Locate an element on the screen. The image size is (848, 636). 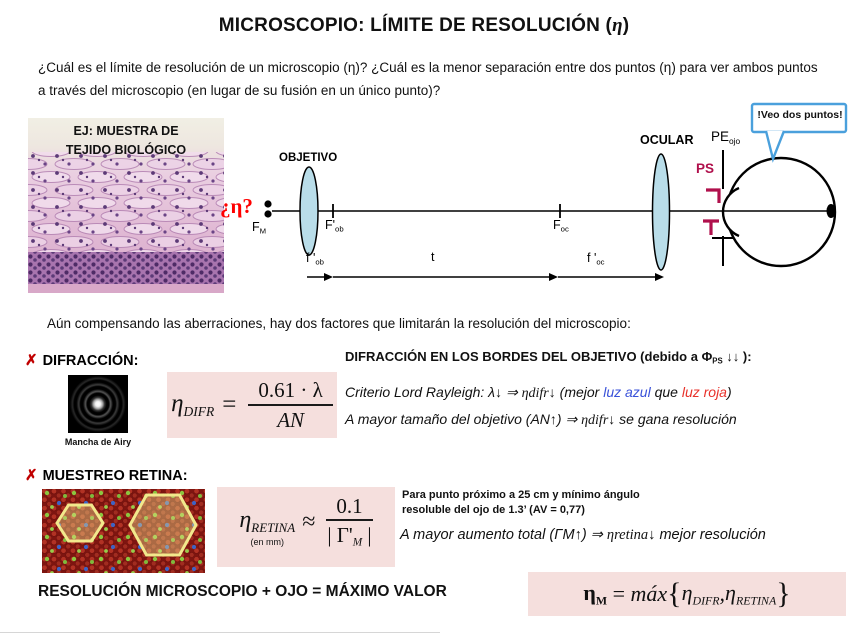
eye-pupil-stop is located at coordinates (723, 208).